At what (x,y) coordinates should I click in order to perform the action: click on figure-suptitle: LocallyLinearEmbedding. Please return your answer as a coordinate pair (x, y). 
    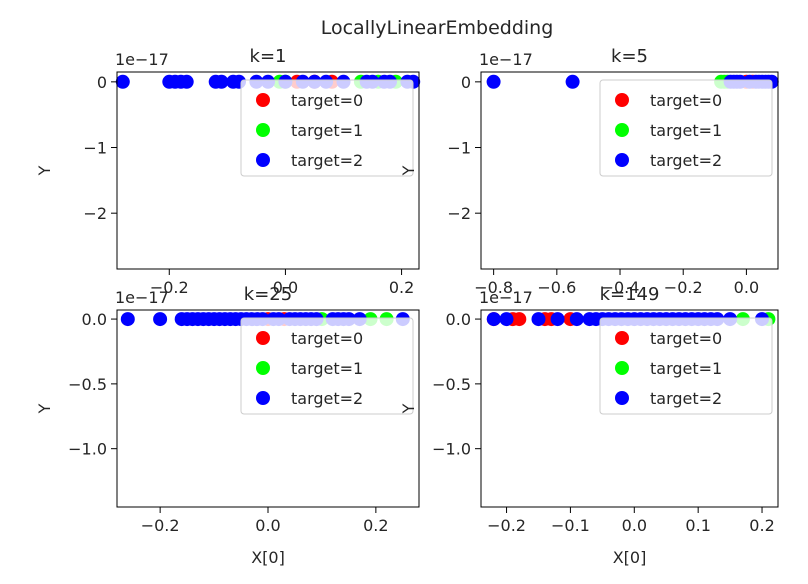
    Looking at the image, I should click on (437, 28).